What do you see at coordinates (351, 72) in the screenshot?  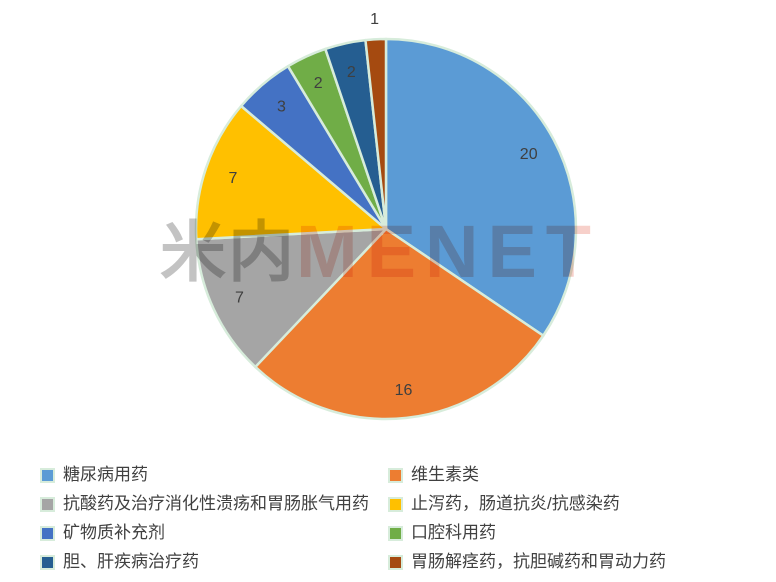 I see `data-label-slice-7: 2` at bounding box center [351, 72].